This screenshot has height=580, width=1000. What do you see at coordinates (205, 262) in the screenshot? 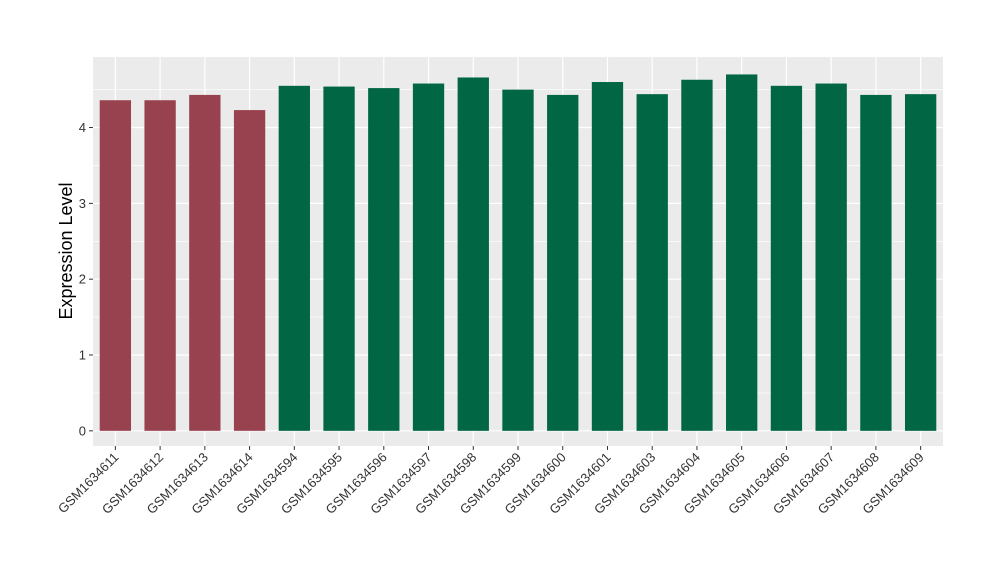
I see `bar-GSM1634613` at bounding box center [205, 262].